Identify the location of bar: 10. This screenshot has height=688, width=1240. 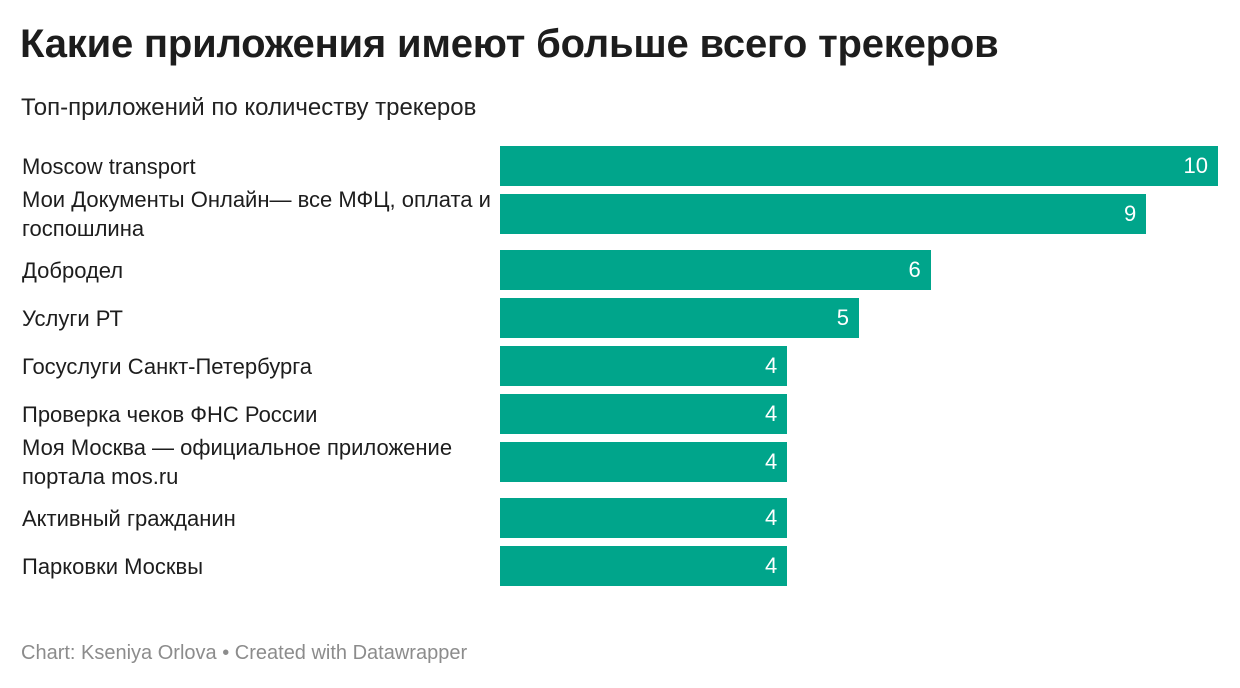
(859, 166).